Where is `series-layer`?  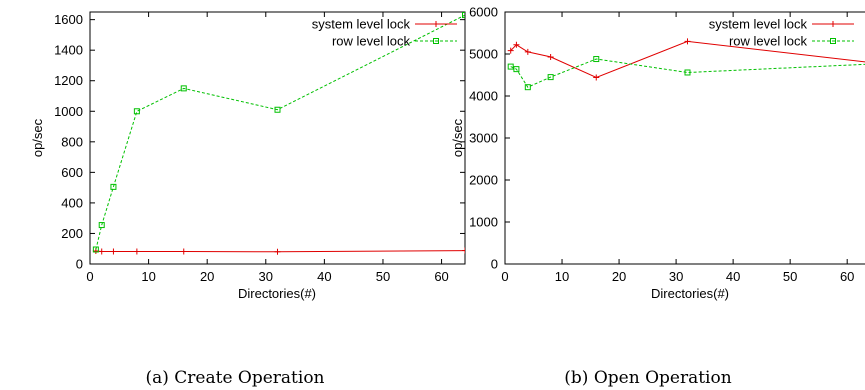 series-layer is located at coordinates (686, 64).